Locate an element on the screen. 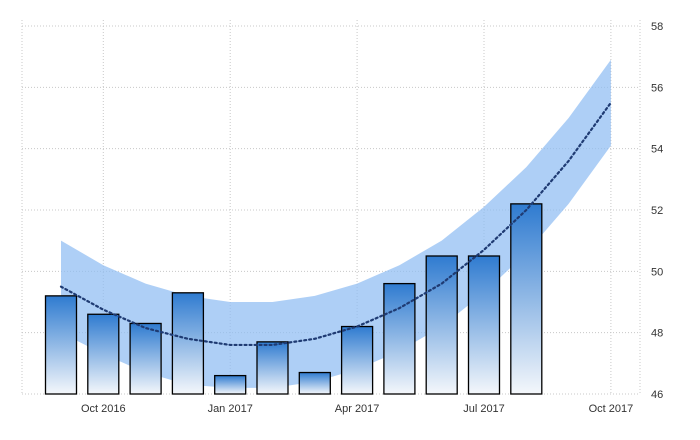  x-tick-label: Oct 2016 is located at coordinates (103, 409).